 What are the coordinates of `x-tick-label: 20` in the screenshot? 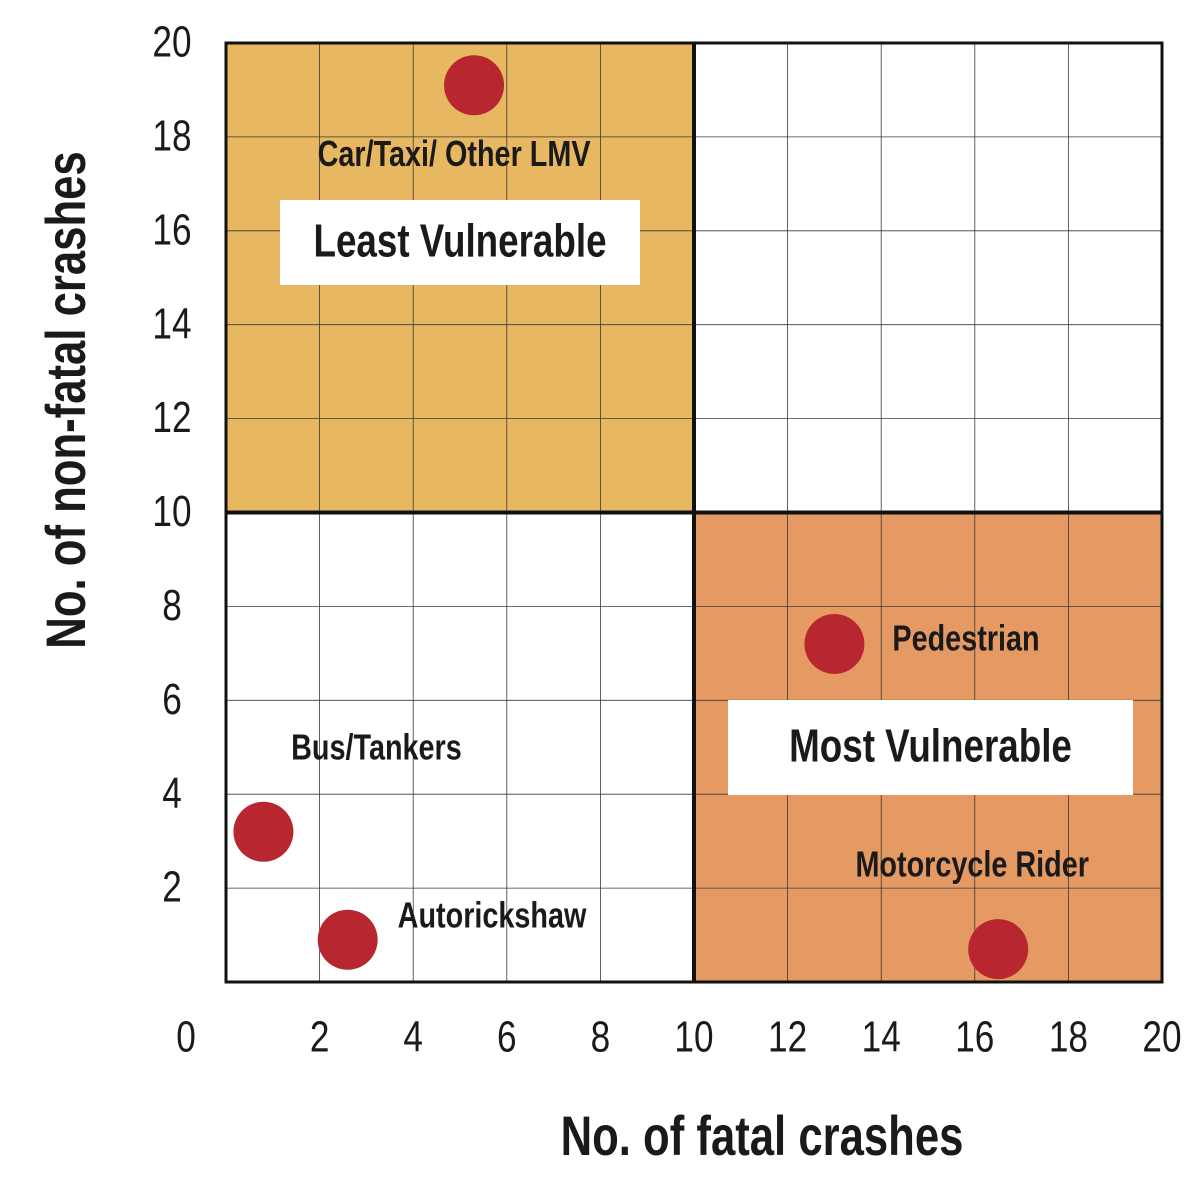 It's located at (1161, 1037).